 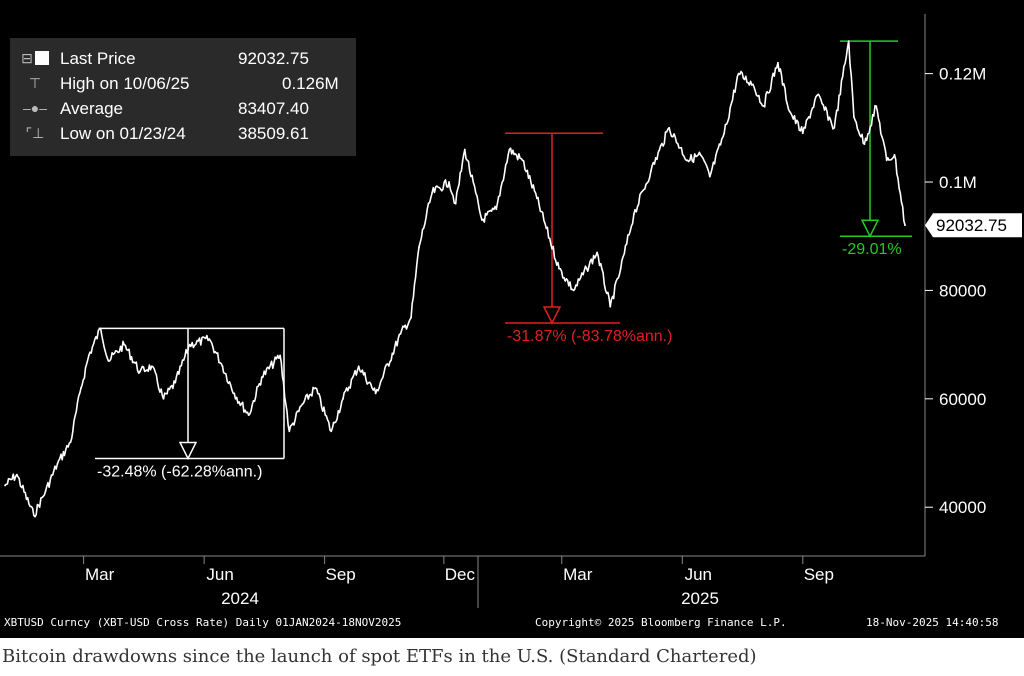 I want to click on y-axis-ticks: 40000 60000 80000 0.1M 0.12M, so click(x=955, y=291).